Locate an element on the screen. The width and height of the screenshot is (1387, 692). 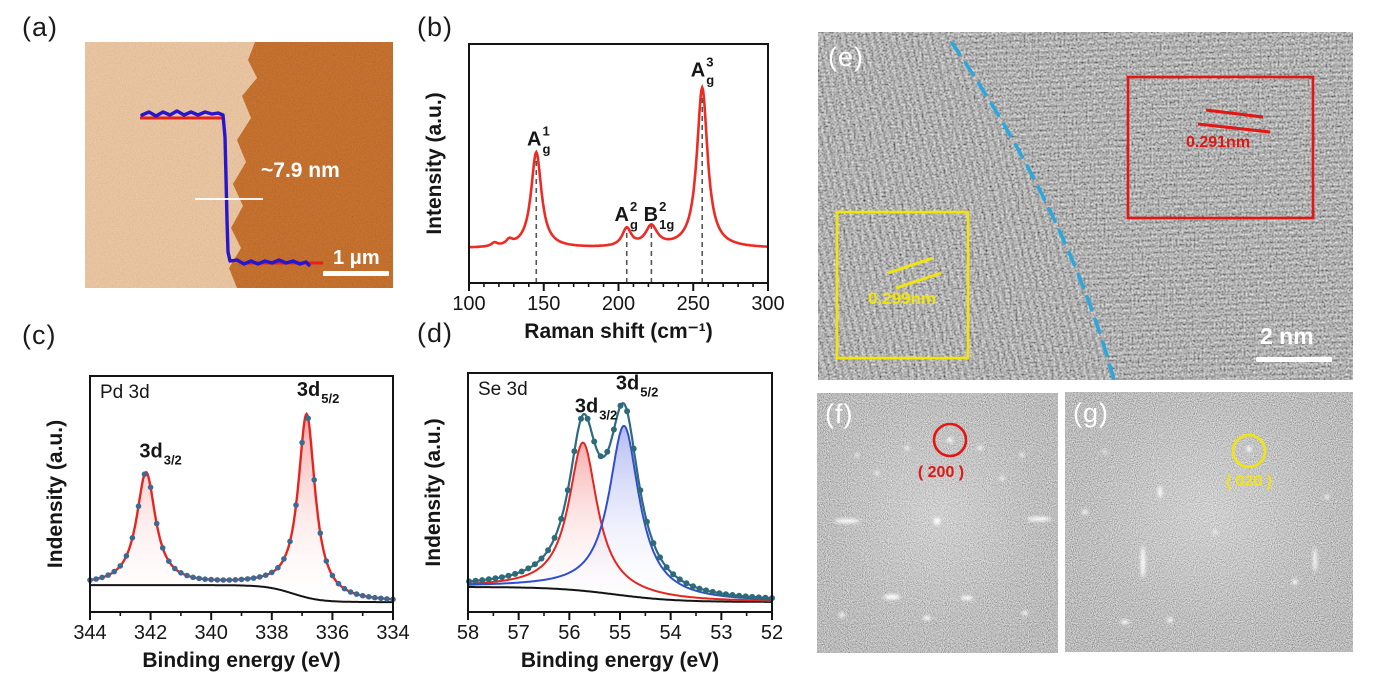
svg-text: 3 is located at coordinates (709, 61).